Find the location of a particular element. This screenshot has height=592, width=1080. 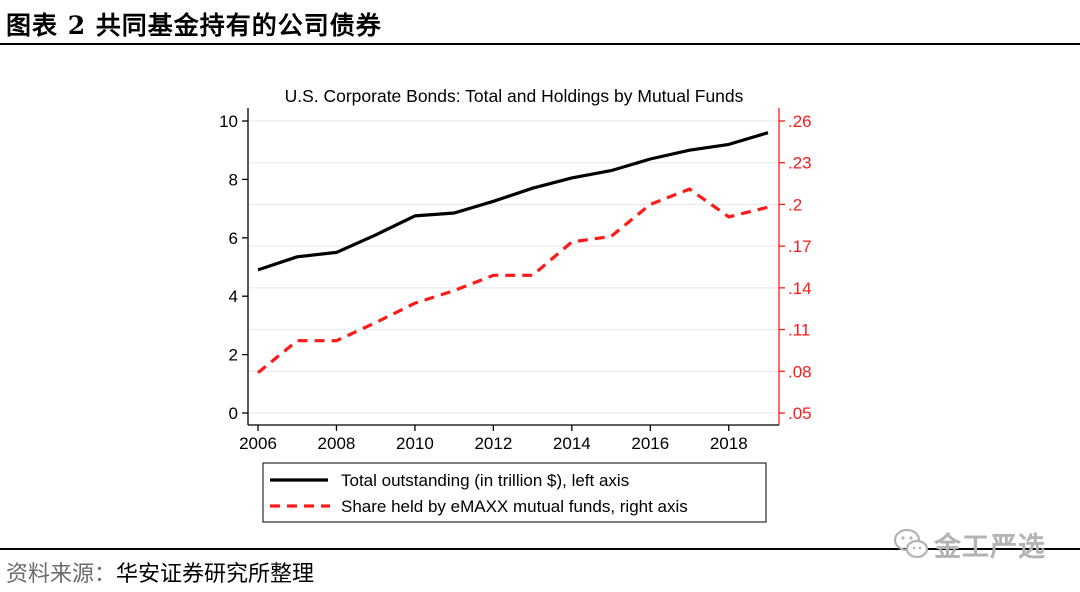

right-tick-label-2: .11 is located at coordinates (799, 330).